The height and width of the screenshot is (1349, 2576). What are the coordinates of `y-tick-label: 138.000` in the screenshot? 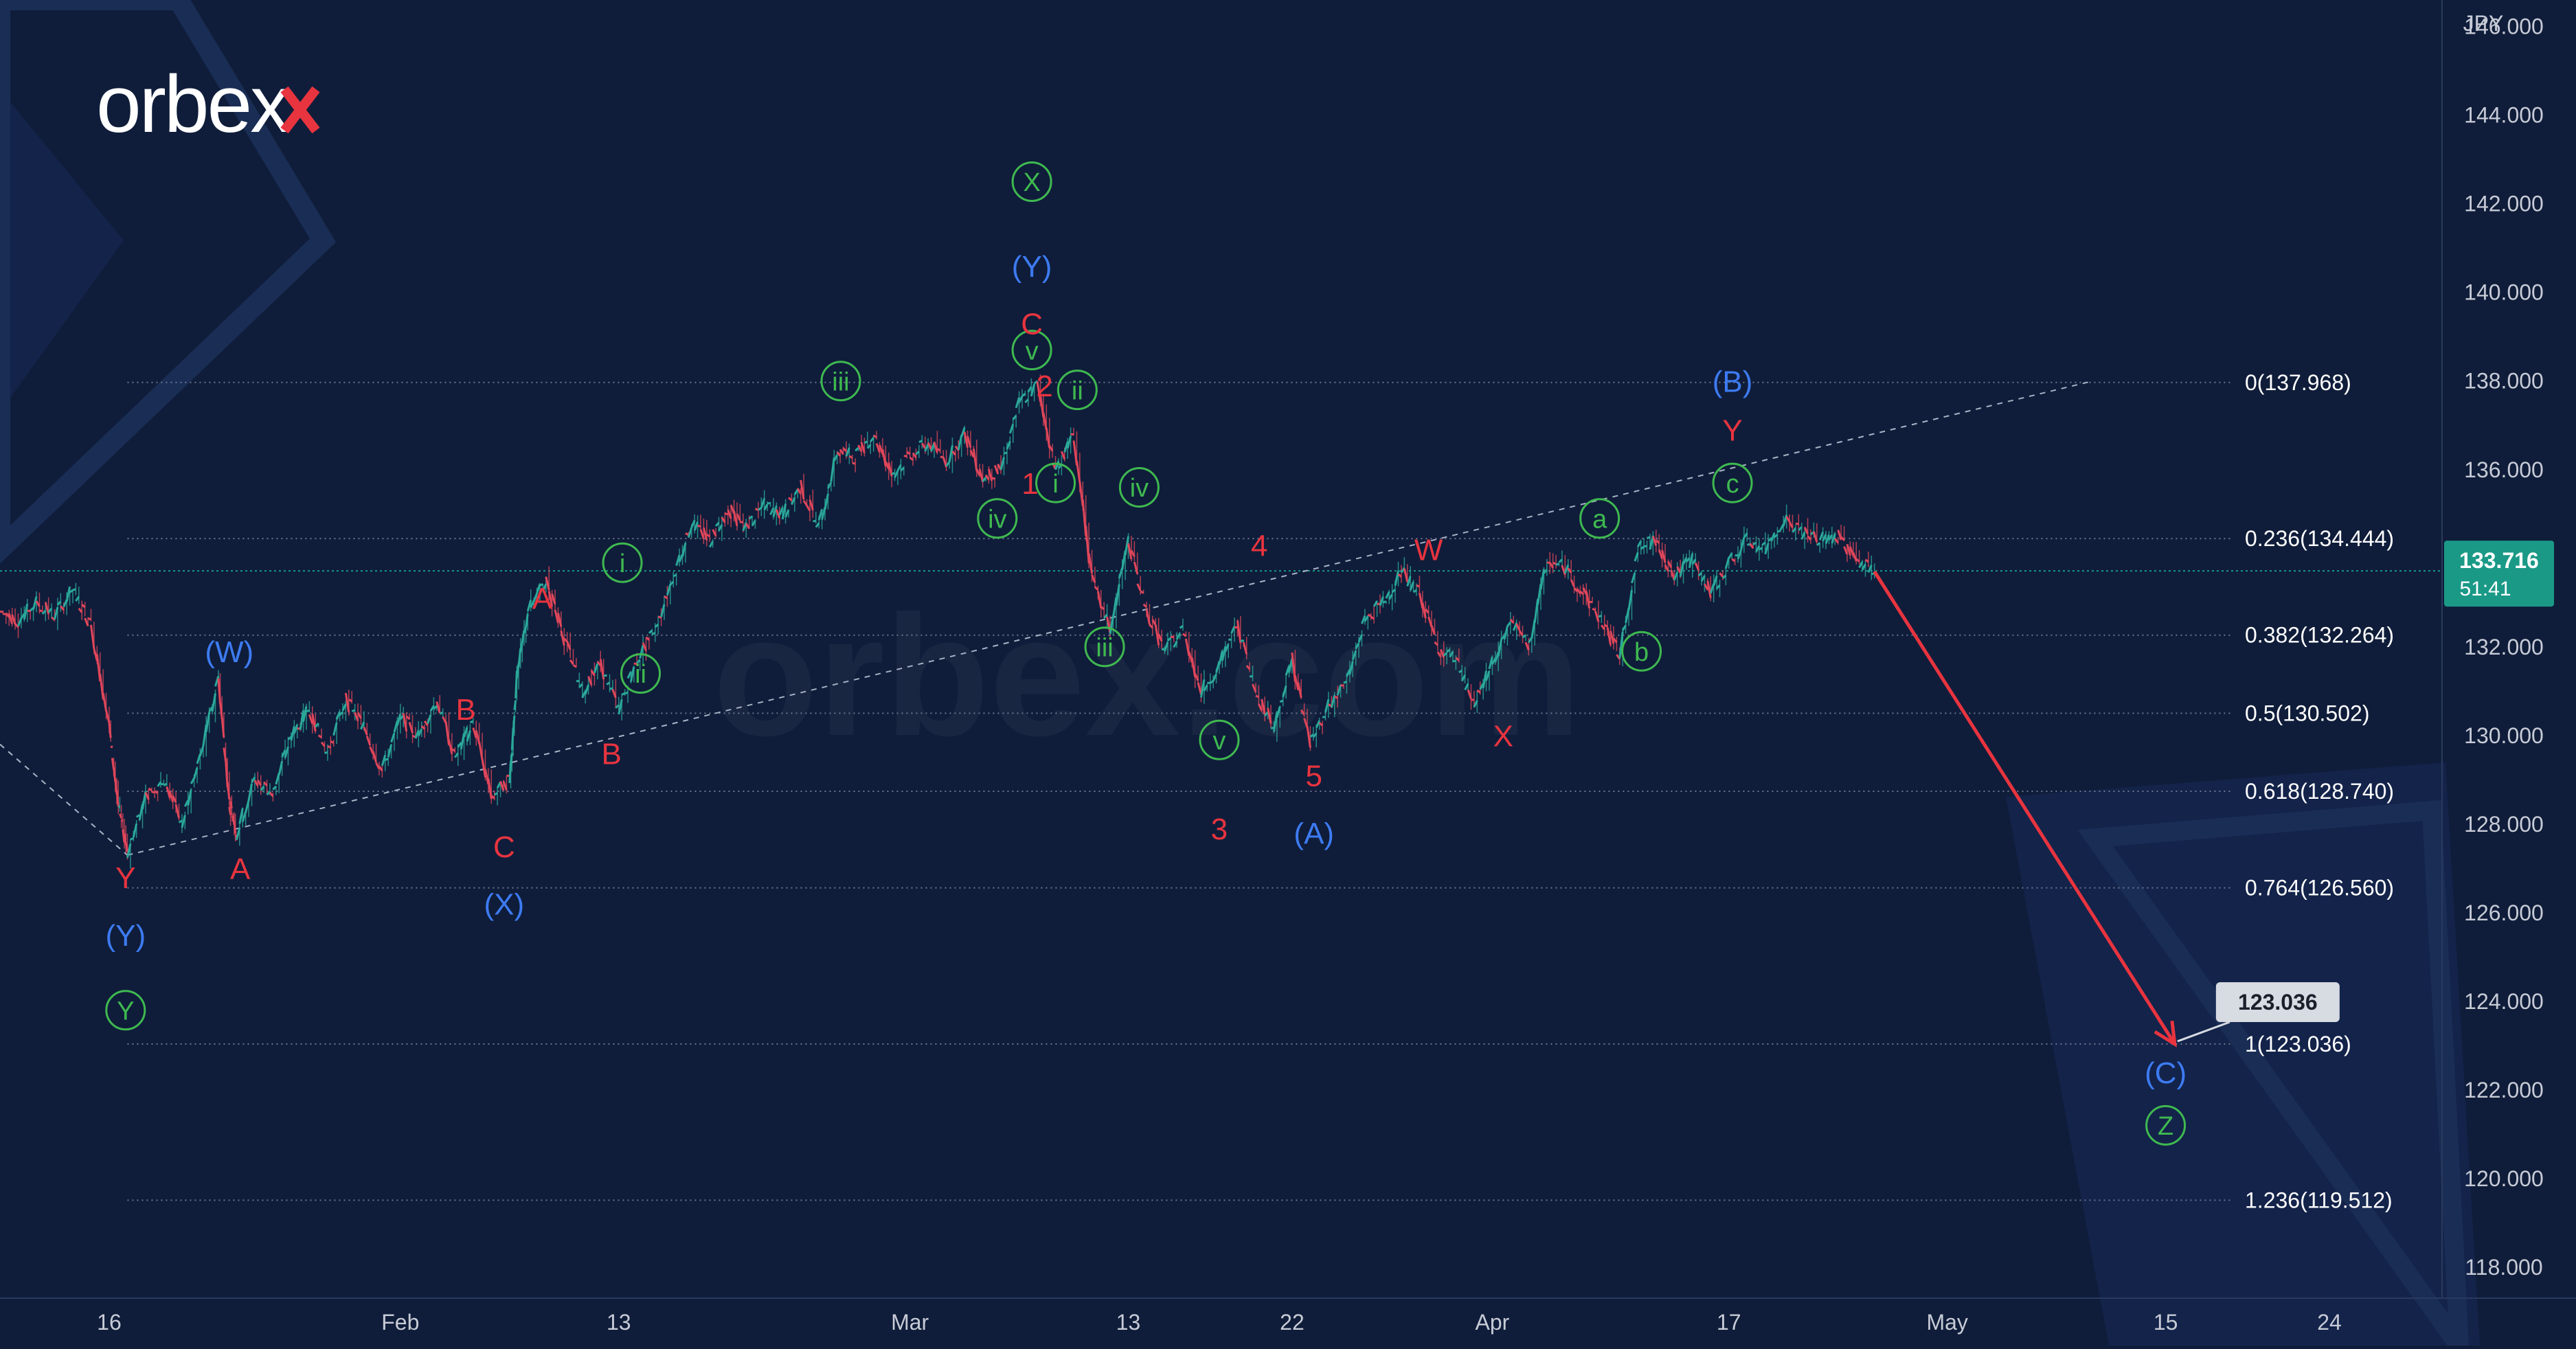 It's located at (2504, 381).